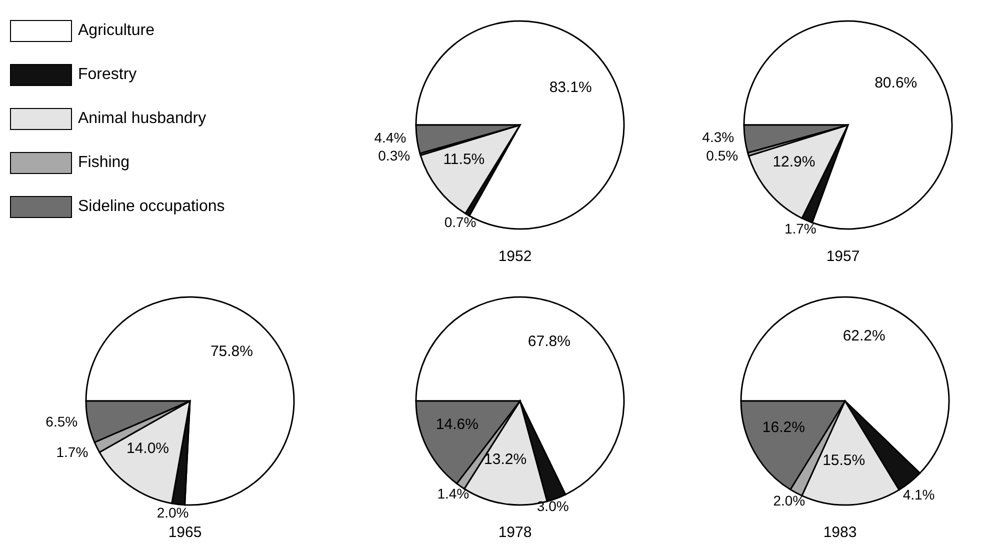 The image size is (1000, 553). I want to click on legend-label: Sideline occupations, so click(151, 207).